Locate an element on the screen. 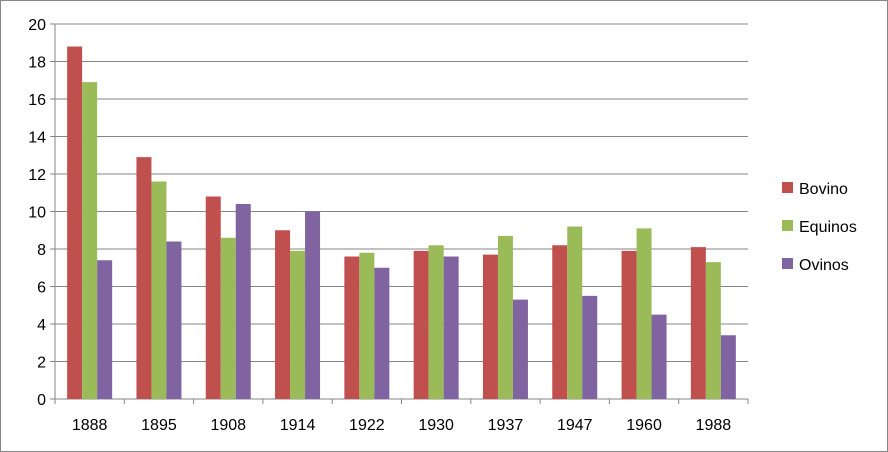 The width and height of the screenshot is (888, 452). x-tick-label: 1937 is located at coordinates (506, 425).